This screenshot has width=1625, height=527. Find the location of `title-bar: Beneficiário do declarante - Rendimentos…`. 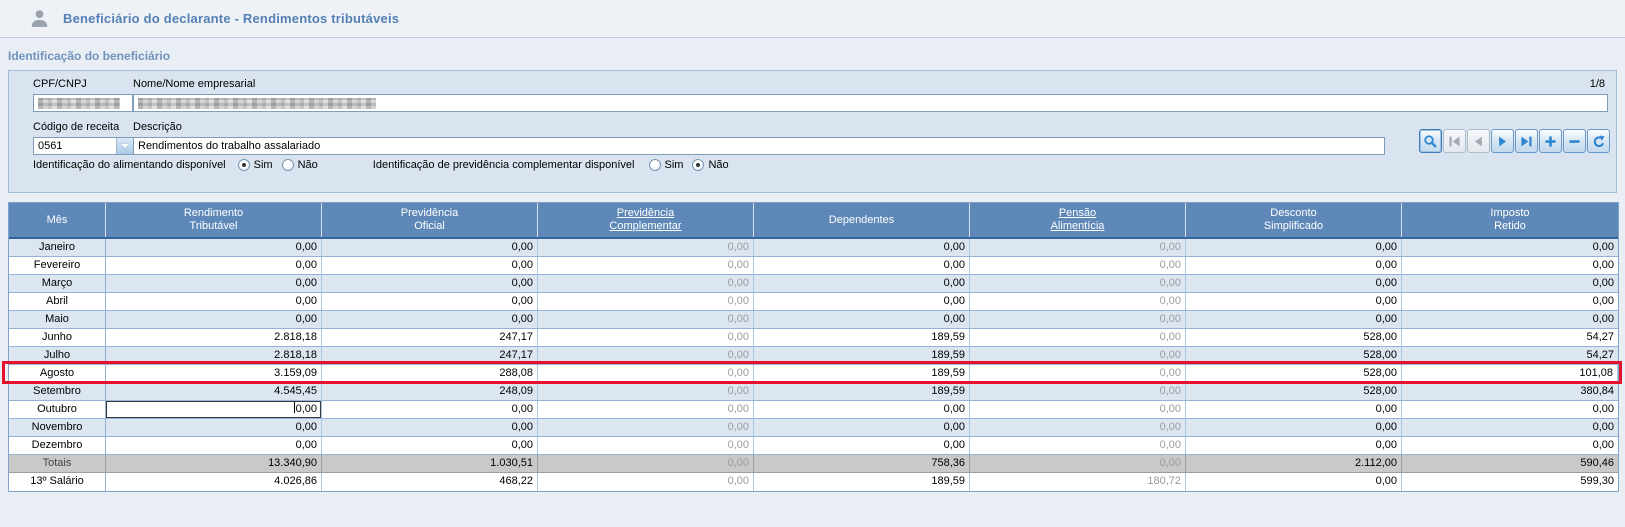

title-bar: Beneficiário do declarante - Rendimentos… is located at coordinates (812, 19).